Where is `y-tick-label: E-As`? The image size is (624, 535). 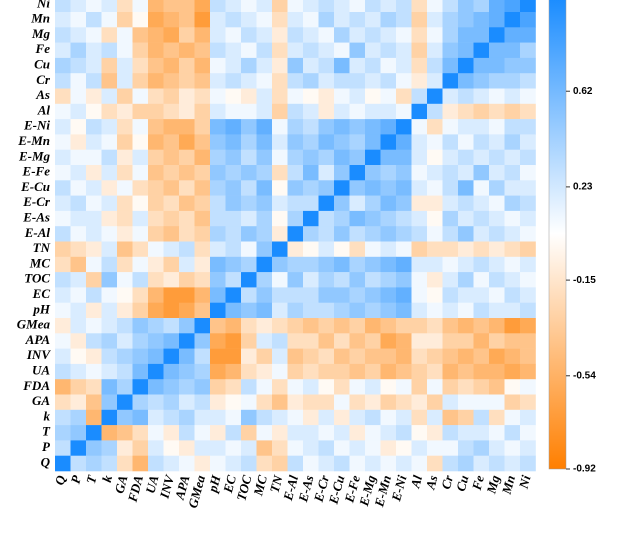
y-tick-label: E-As is located at coordinates (36, 217).